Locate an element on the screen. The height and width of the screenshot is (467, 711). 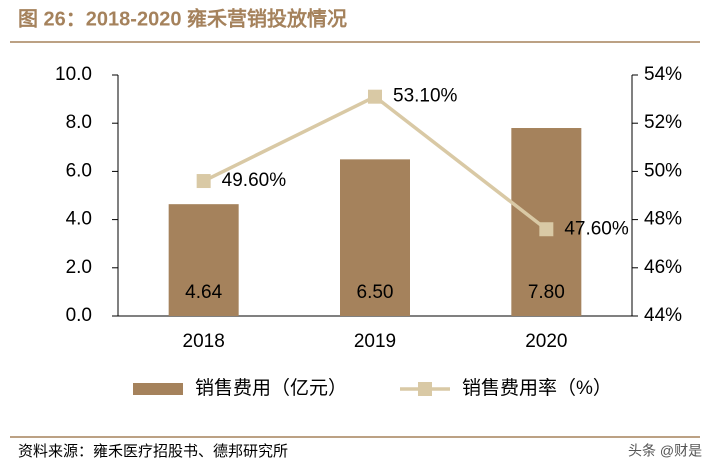
line-value-label: 47.60% is located at coordinates (596, 228).